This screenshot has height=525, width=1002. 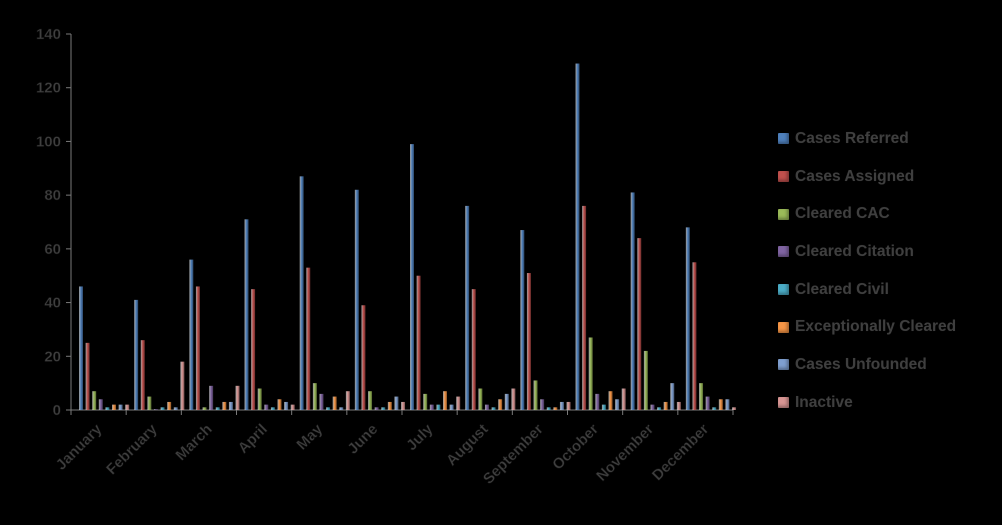 I want to click on legend-label: Exceptionally Cleared, so click(x=876, y=327).